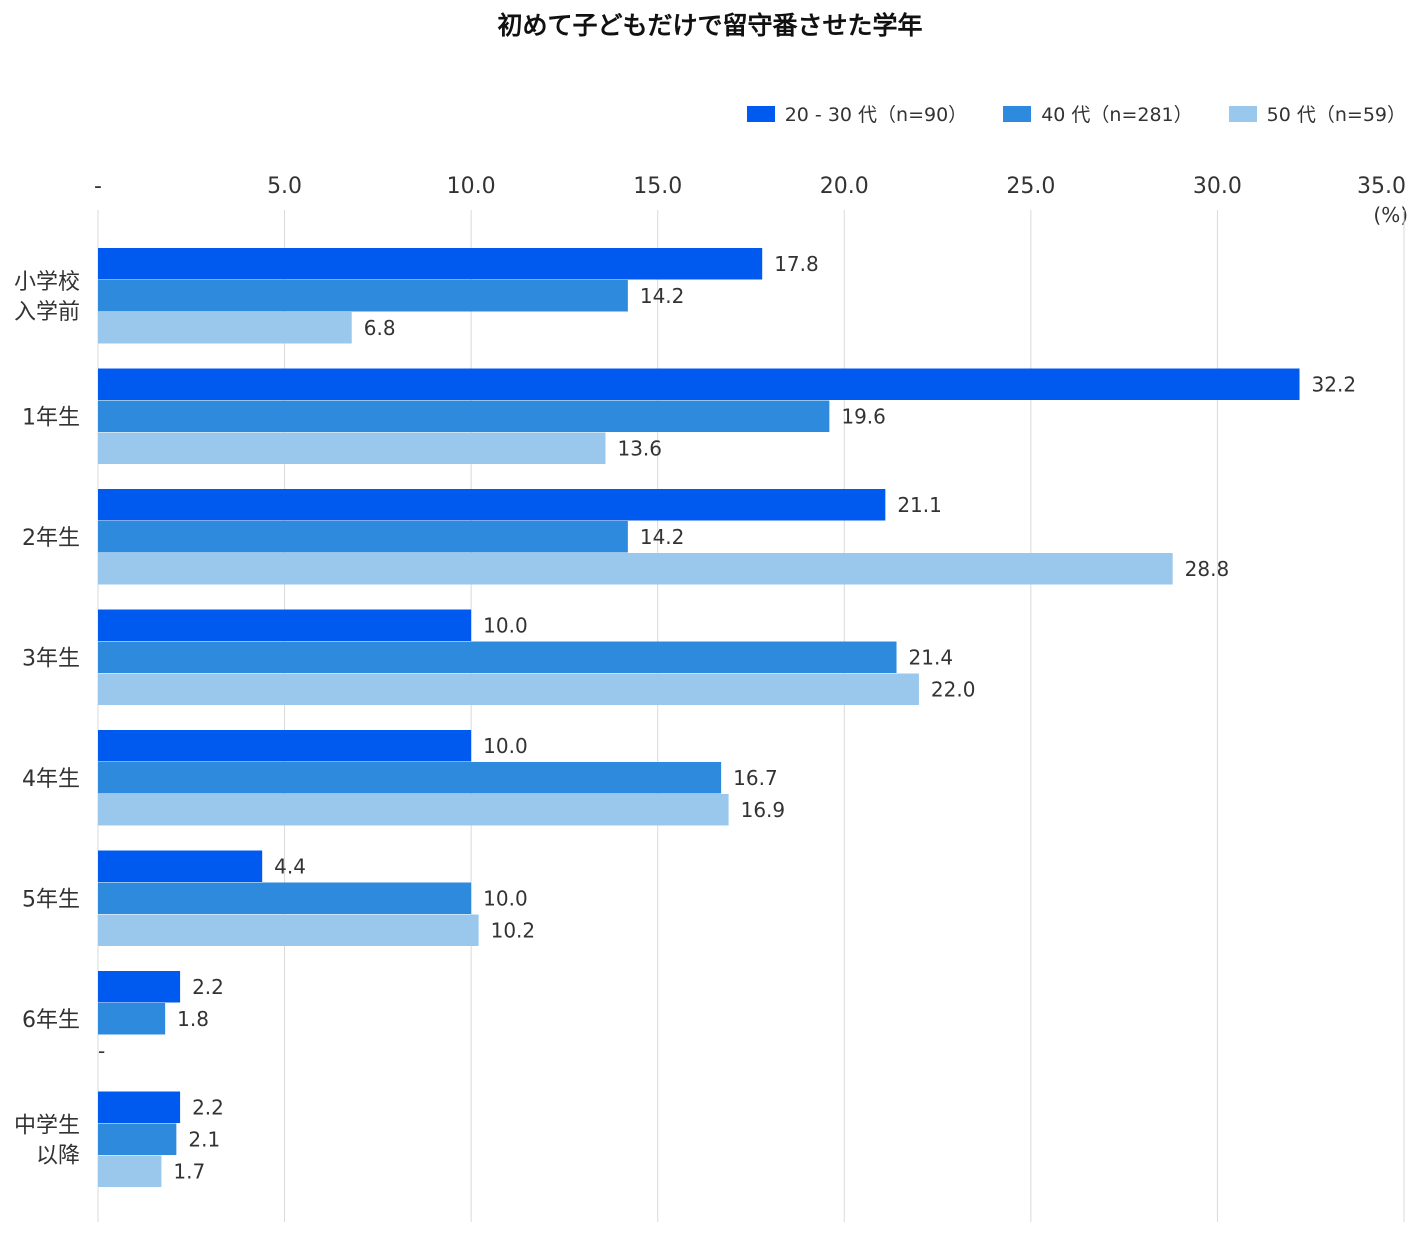 This screenshot has height=1240, width=1420. Describe the element at coordinates (796, 264) in the screenshot. I see `value-label: 17.8` at that location.